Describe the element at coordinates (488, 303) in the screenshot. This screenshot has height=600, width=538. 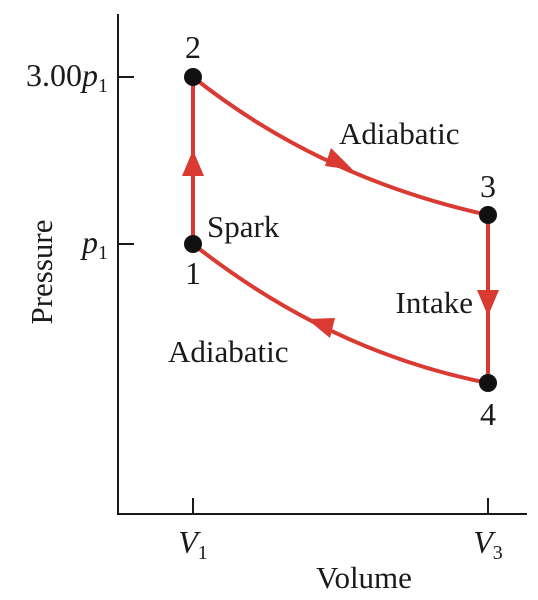
I see `arrow-intake` at that location.